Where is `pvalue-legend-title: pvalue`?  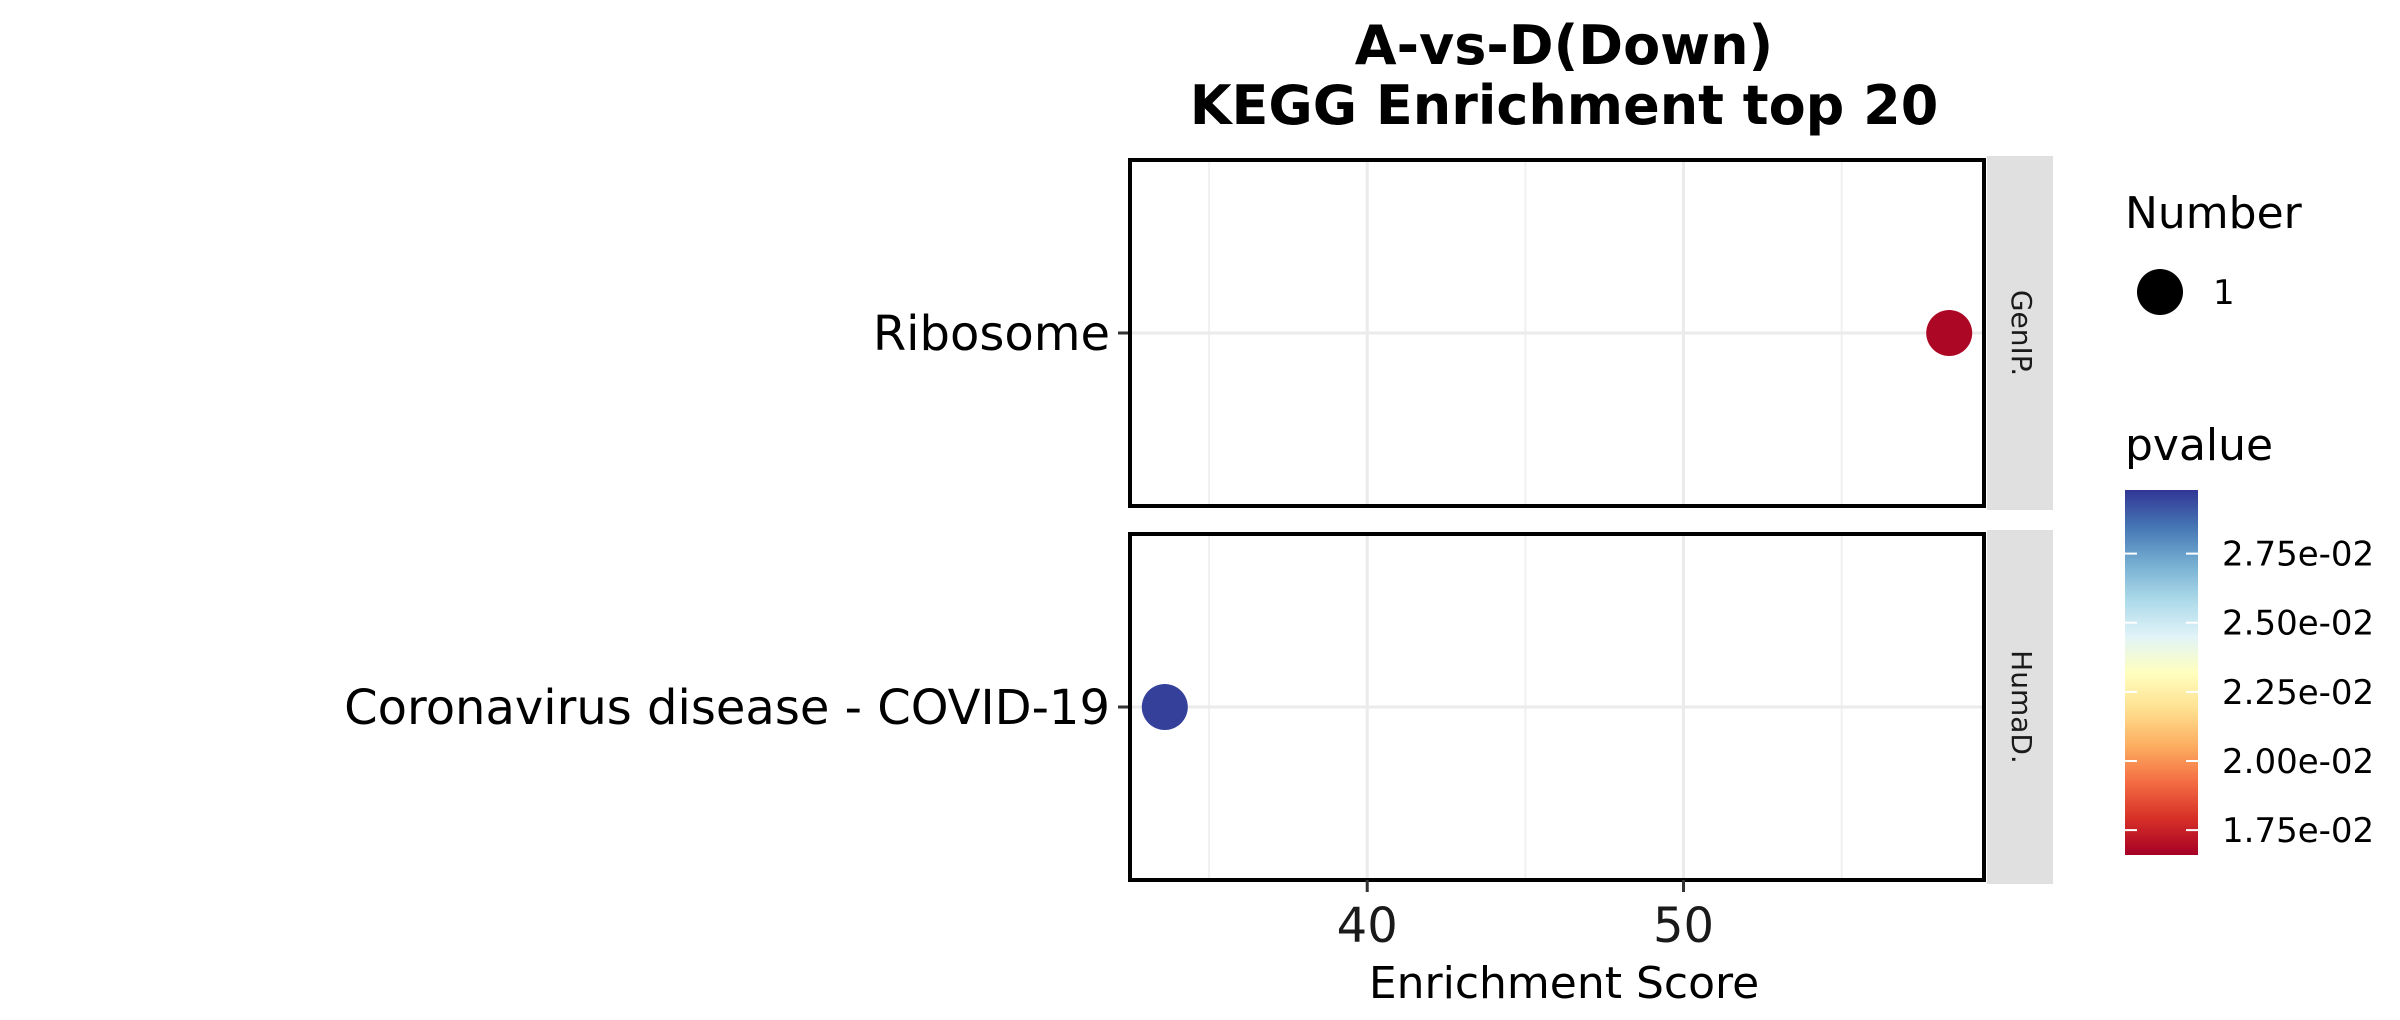 pvalue-legend-title: pvalue is located at coordinates (2199, 445).